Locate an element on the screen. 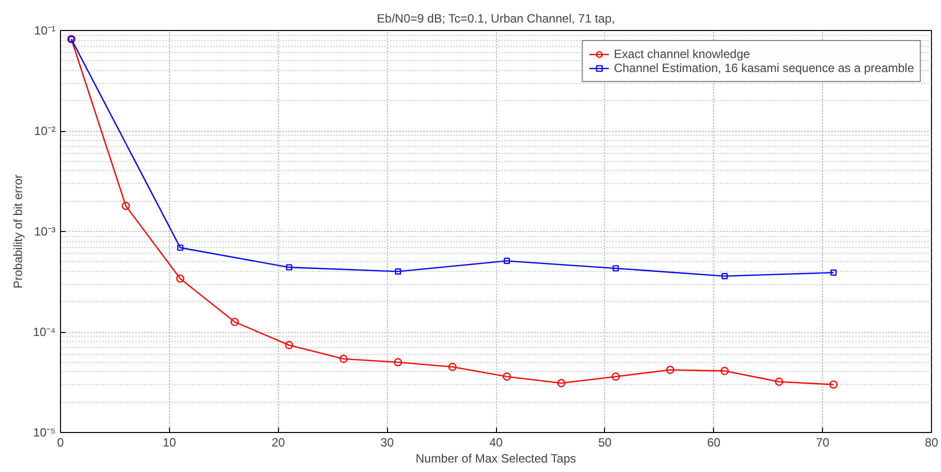  y-tick-label: 10⁻³ is located at coordinates (45, 231).